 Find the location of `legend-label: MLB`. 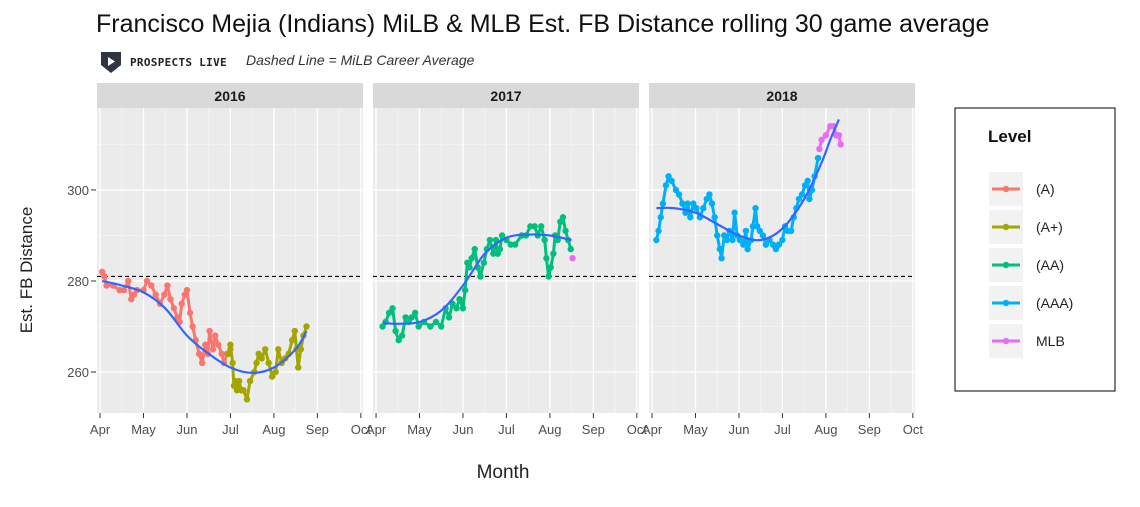

legend-label: MLB is located at coordinates (1050, 341).